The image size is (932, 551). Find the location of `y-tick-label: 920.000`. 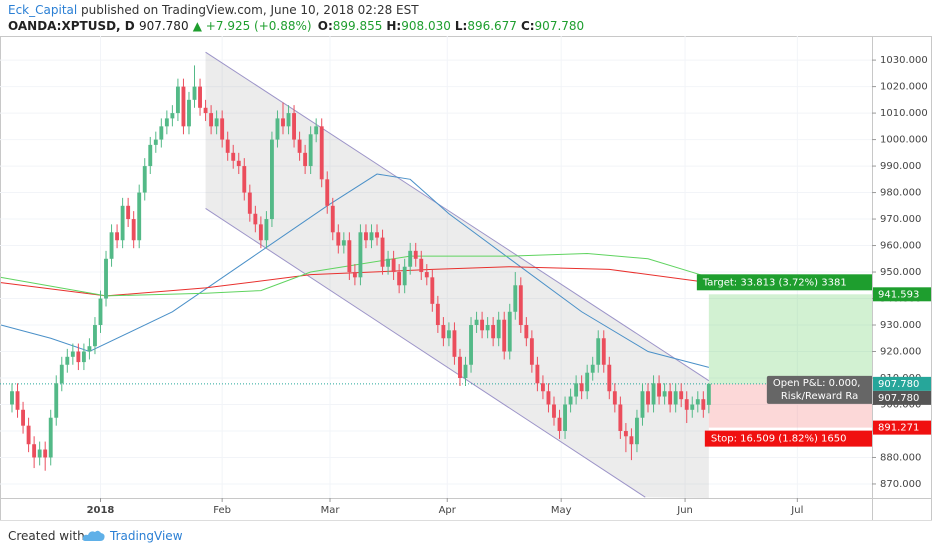

y-tick-label: 920.000 is located at coordinates (900, 352).